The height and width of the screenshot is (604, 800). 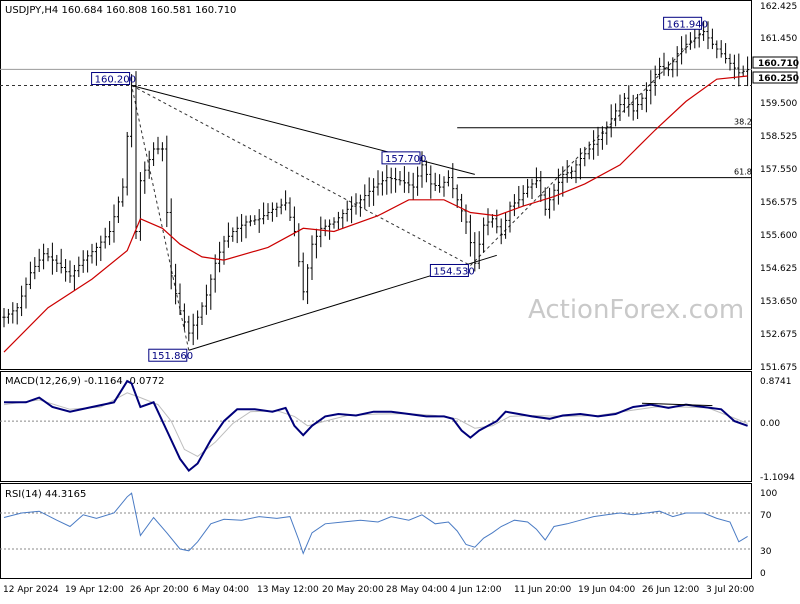 I want to click on price-callout-label: 154.530, so click(x=453, y=271).